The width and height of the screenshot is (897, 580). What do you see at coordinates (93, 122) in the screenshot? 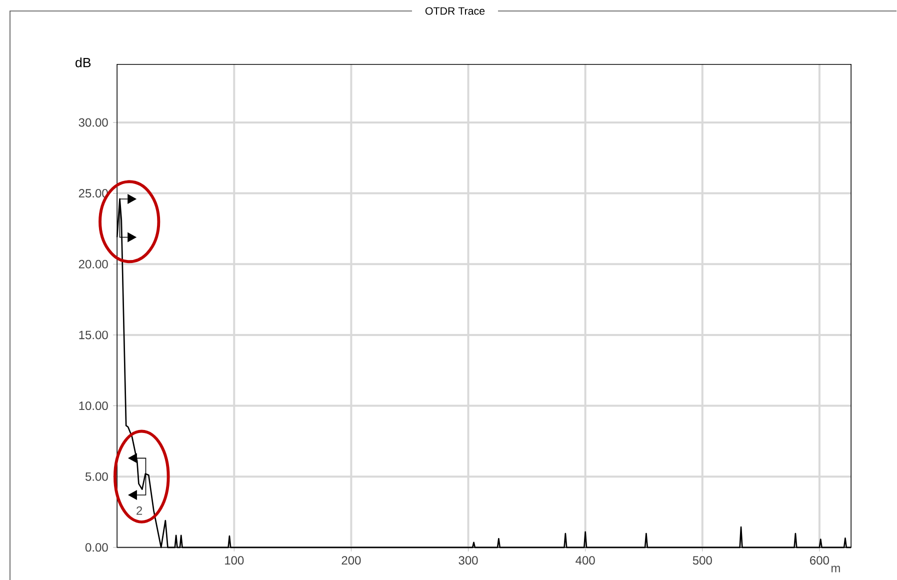
I see `y-tick-label: 30.00` at bounding box center [93, 122].